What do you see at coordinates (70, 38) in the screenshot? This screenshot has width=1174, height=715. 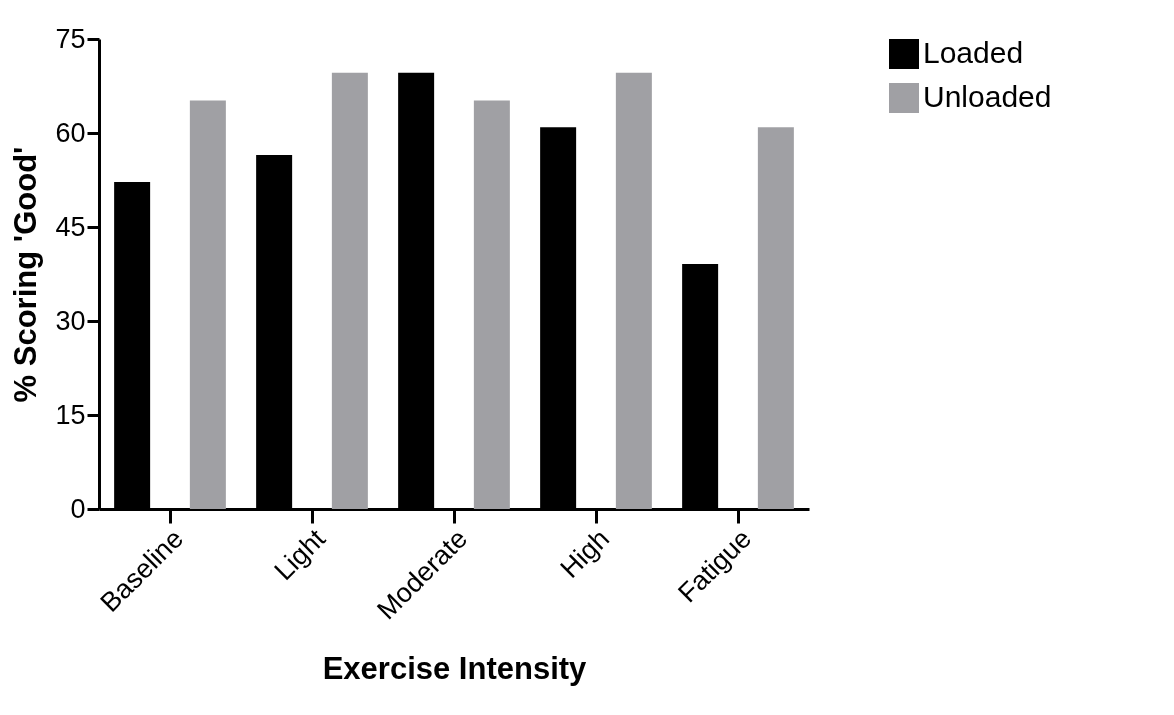 I see `y-tick-label: 75` at bounding box center [70, 38].